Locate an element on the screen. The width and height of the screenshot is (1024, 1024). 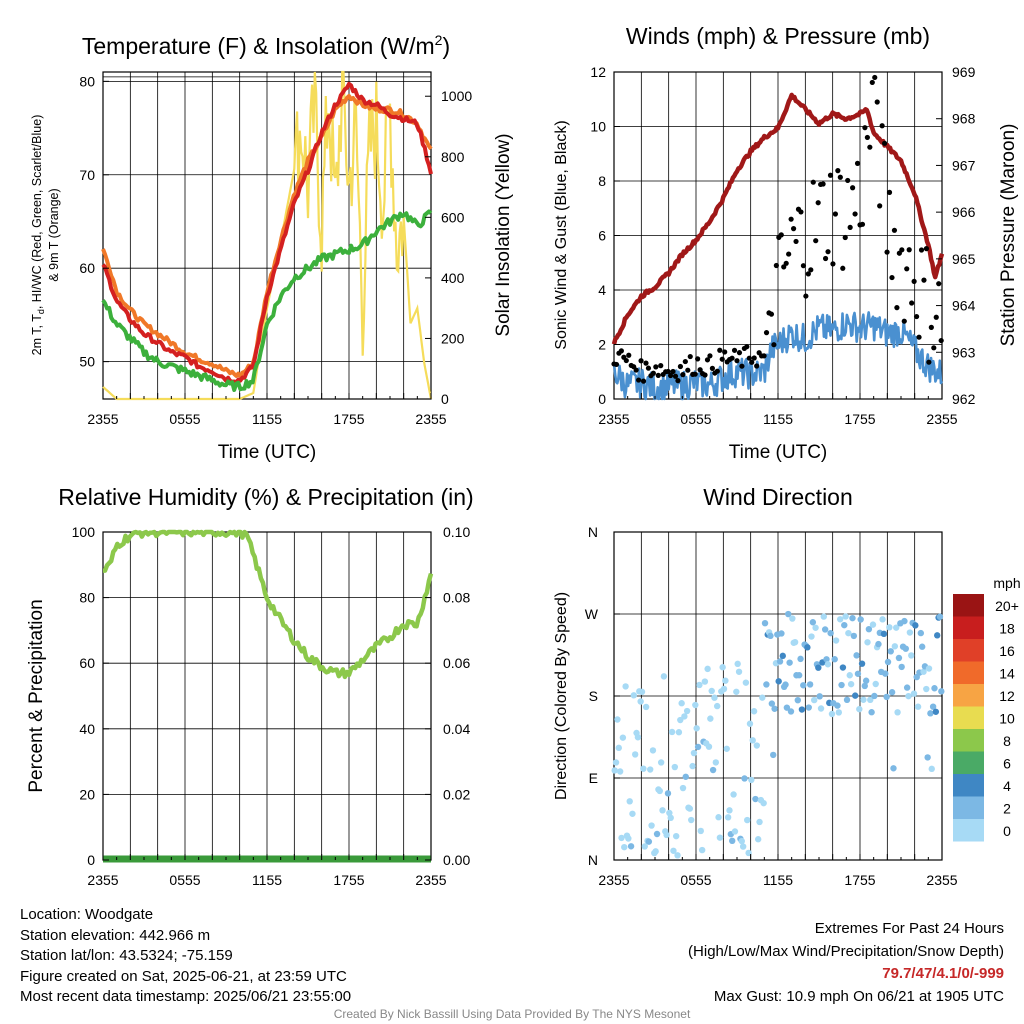
temp-2m-line is located at coordinates (267, 233).